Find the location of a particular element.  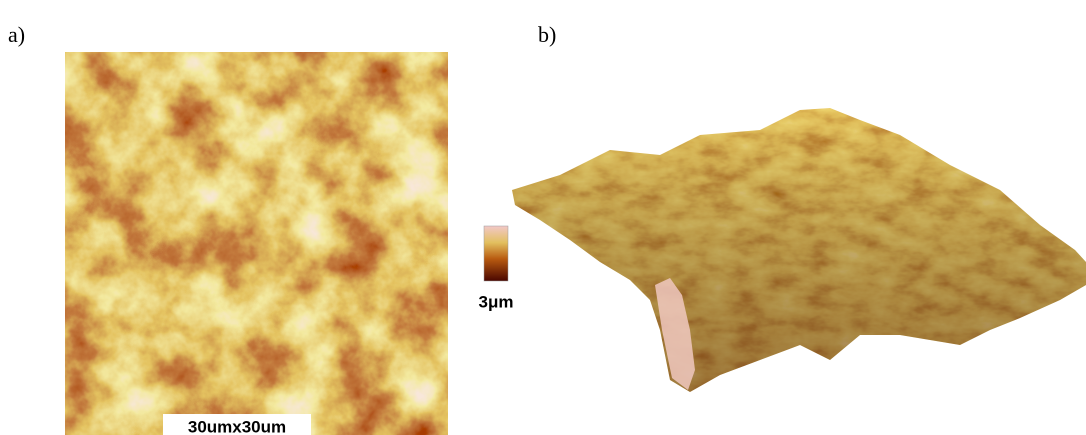

panel-label: b) is located at coordinates (547, 34).